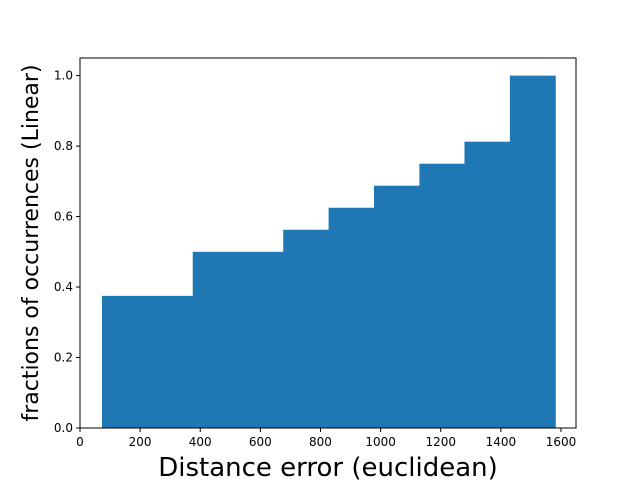  I want to click on x-tick-label-3: 600, so click(260, 442).